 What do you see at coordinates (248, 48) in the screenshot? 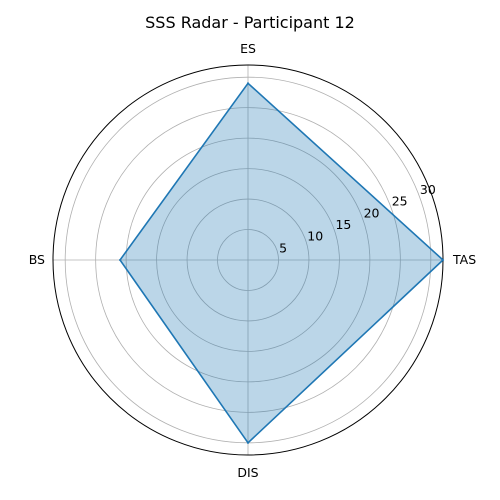
I see `category-label-es: ES` at bounding box center [248, 48].